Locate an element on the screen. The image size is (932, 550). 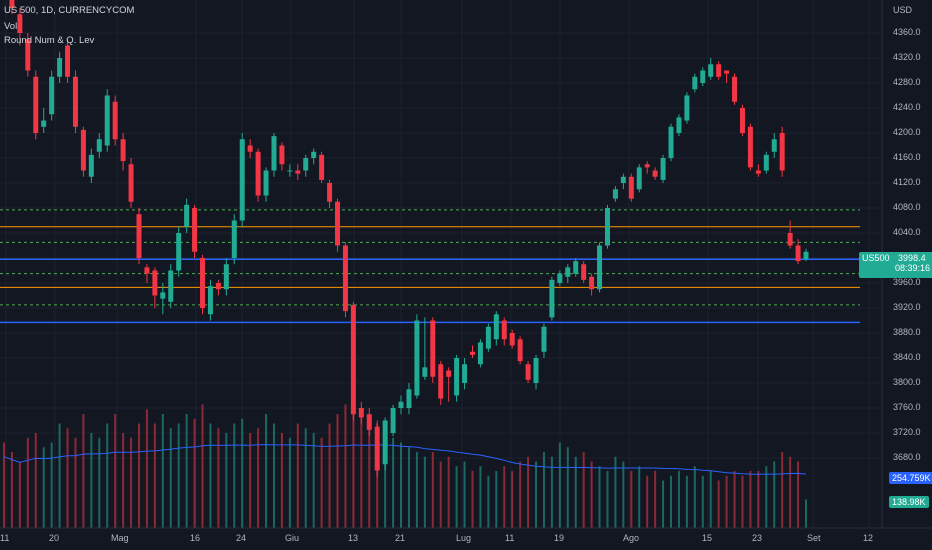
price-tag: US500 3998.4 08:39:16 is located at coordinates (895, 265).